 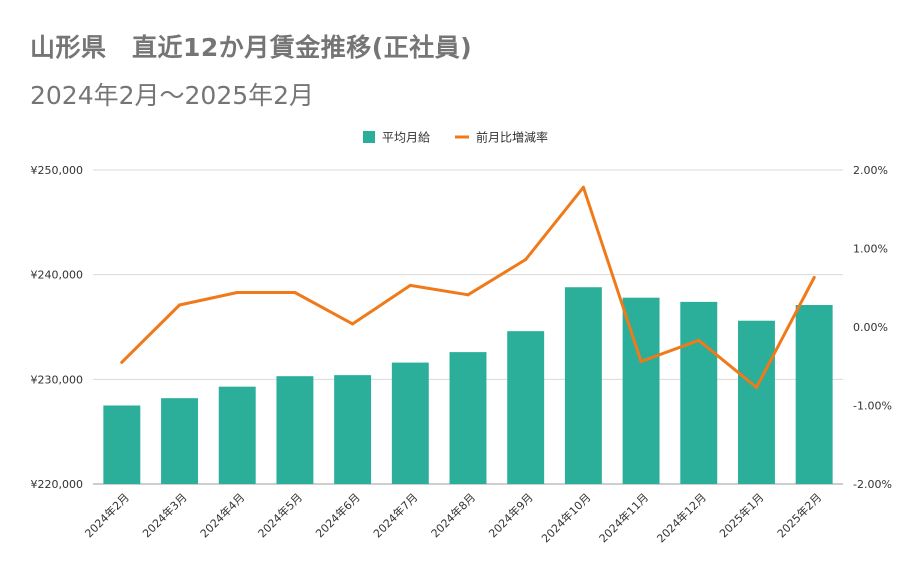 What do you see at coordinates (164, 515) in the screenshot?
I see `x-axis-tick-label: 2024年3月` at bounding box center [164, 515].